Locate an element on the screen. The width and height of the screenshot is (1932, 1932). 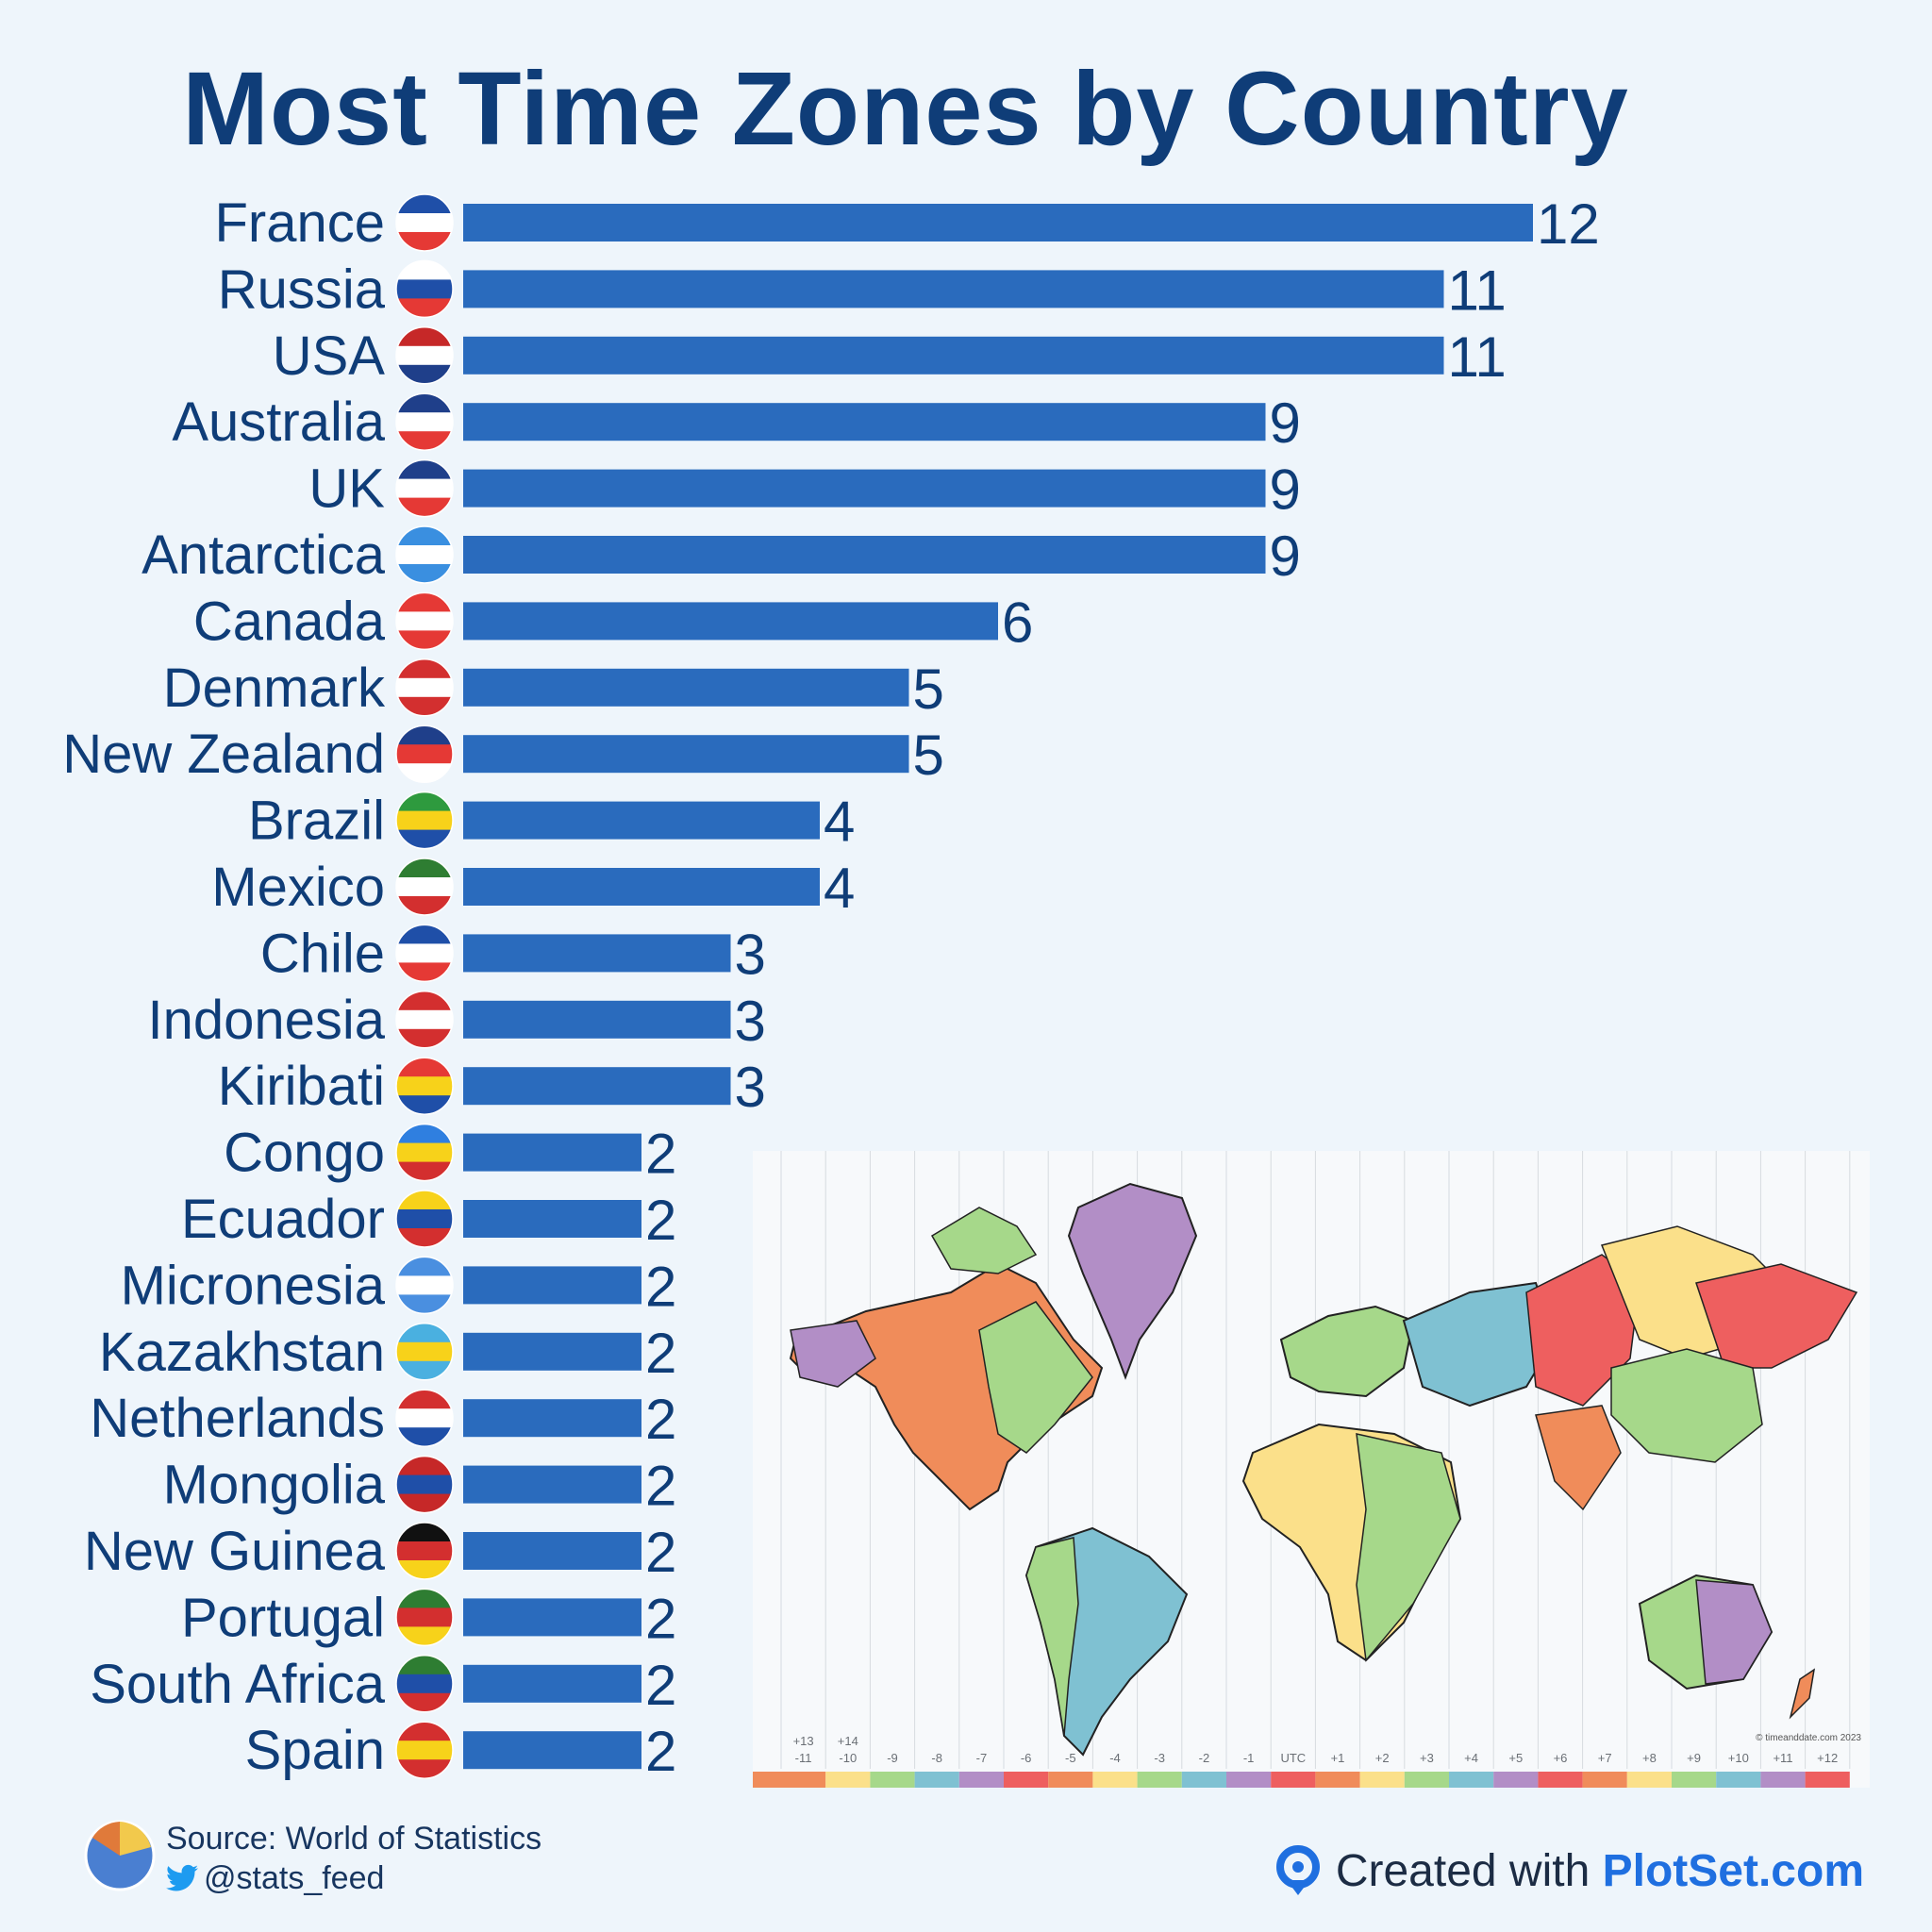
value-label-canada: 6 is located at coordinates (1018, 622).